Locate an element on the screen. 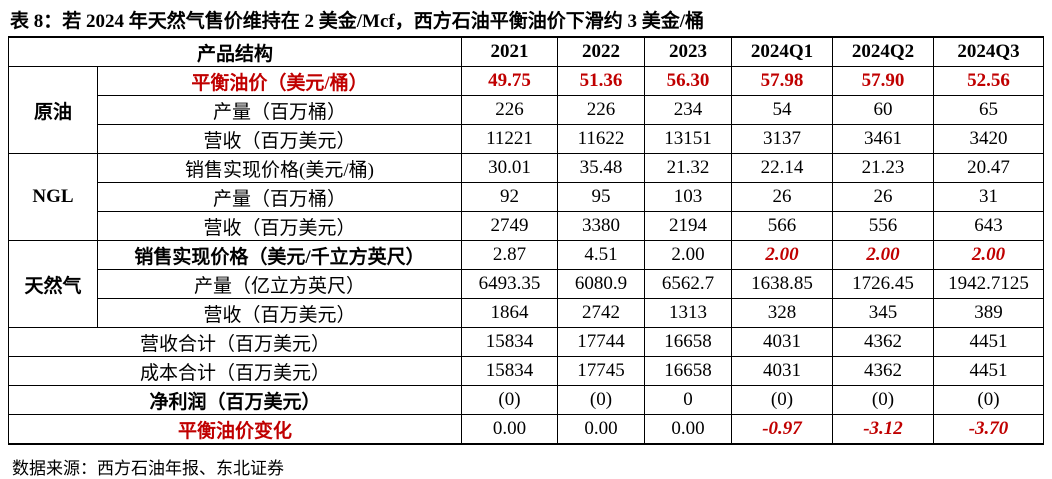 The width and height of the screenshot is (1052, 479). table-row: 营收（百万美元） 2749 3380 2194 566 556 643 is located at coordinates (526, 226).